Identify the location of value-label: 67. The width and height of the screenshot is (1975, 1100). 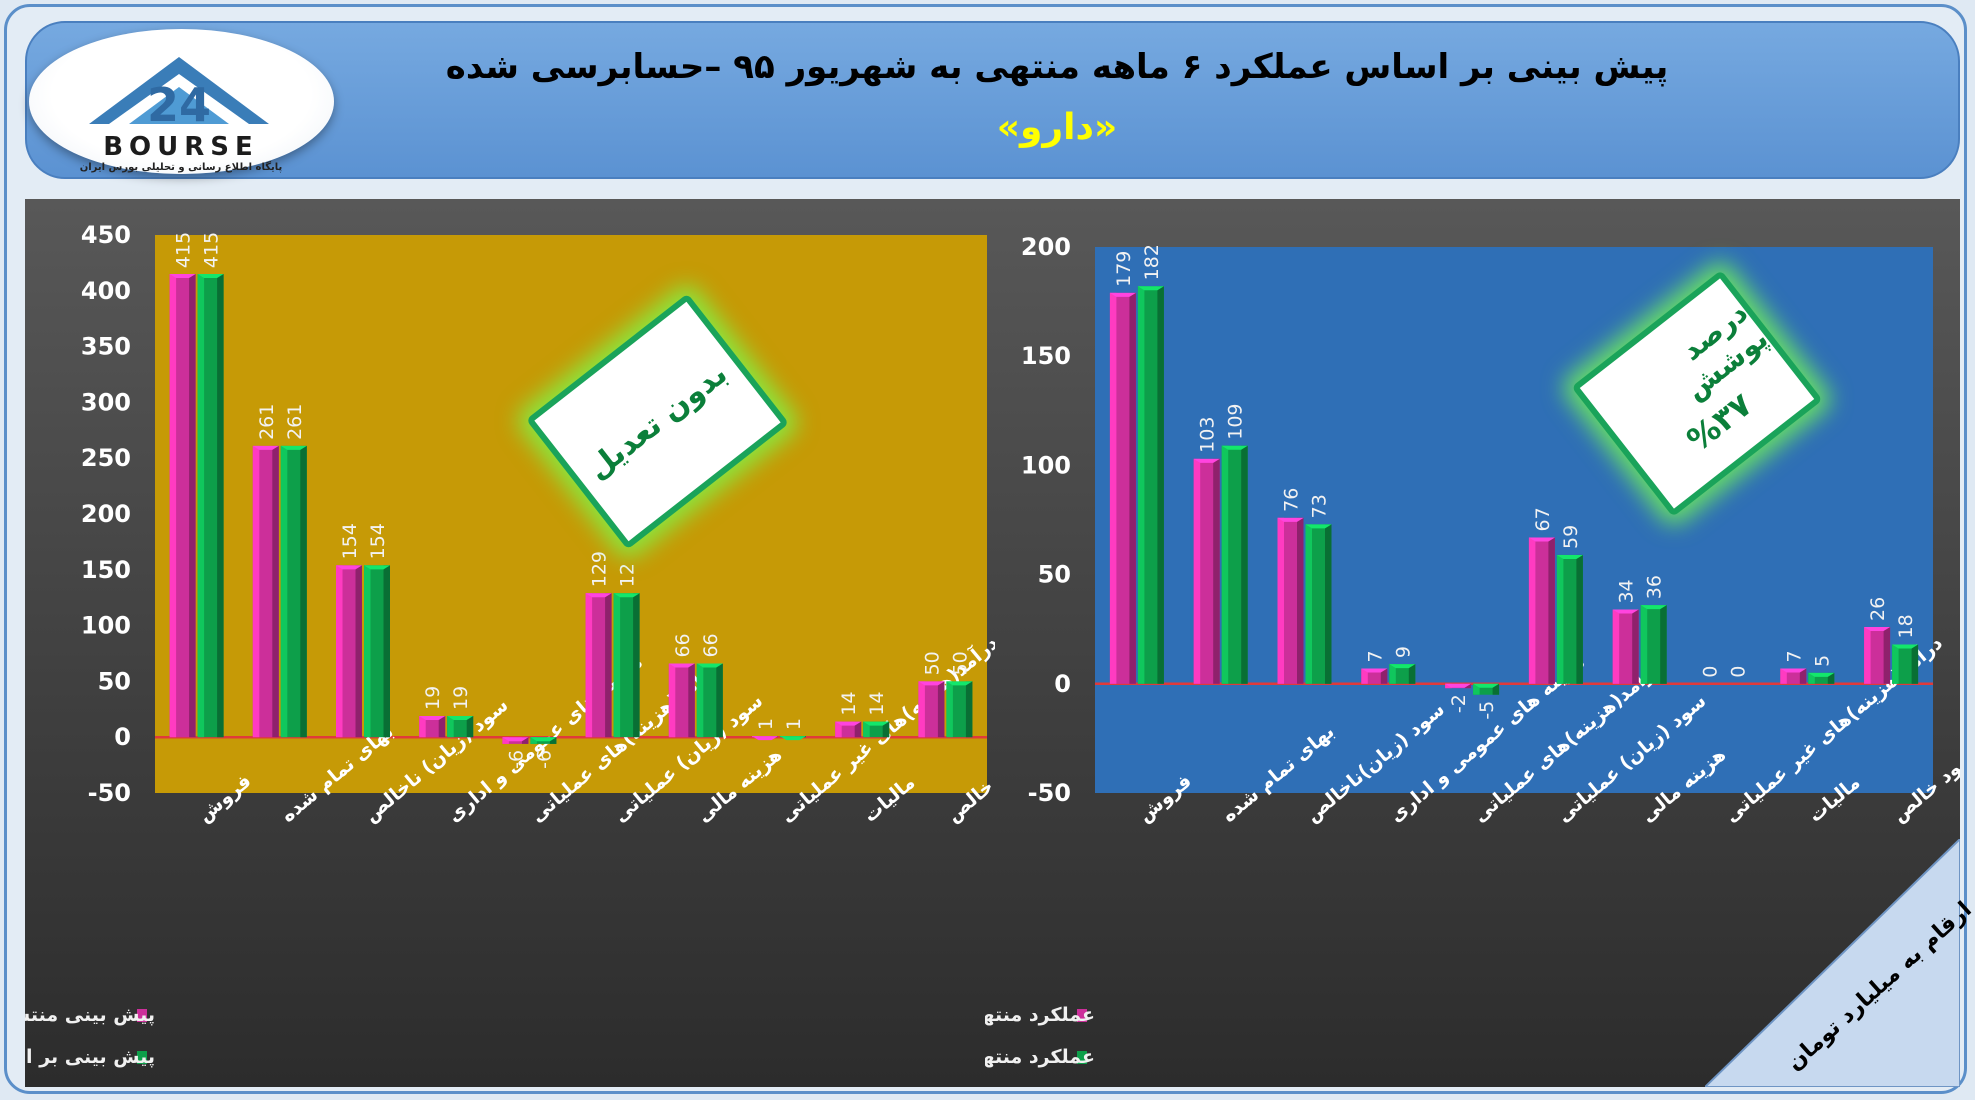
(1543, 519).